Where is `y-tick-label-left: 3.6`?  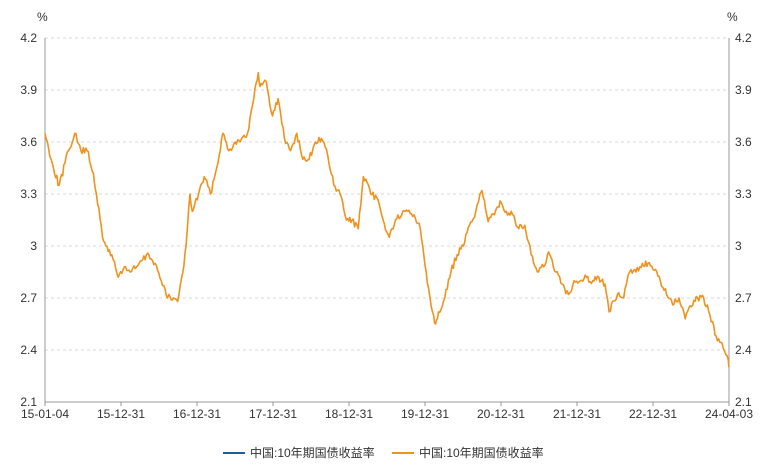 y-tick-label-left: 3.6 is located at coordinates (28, 142).